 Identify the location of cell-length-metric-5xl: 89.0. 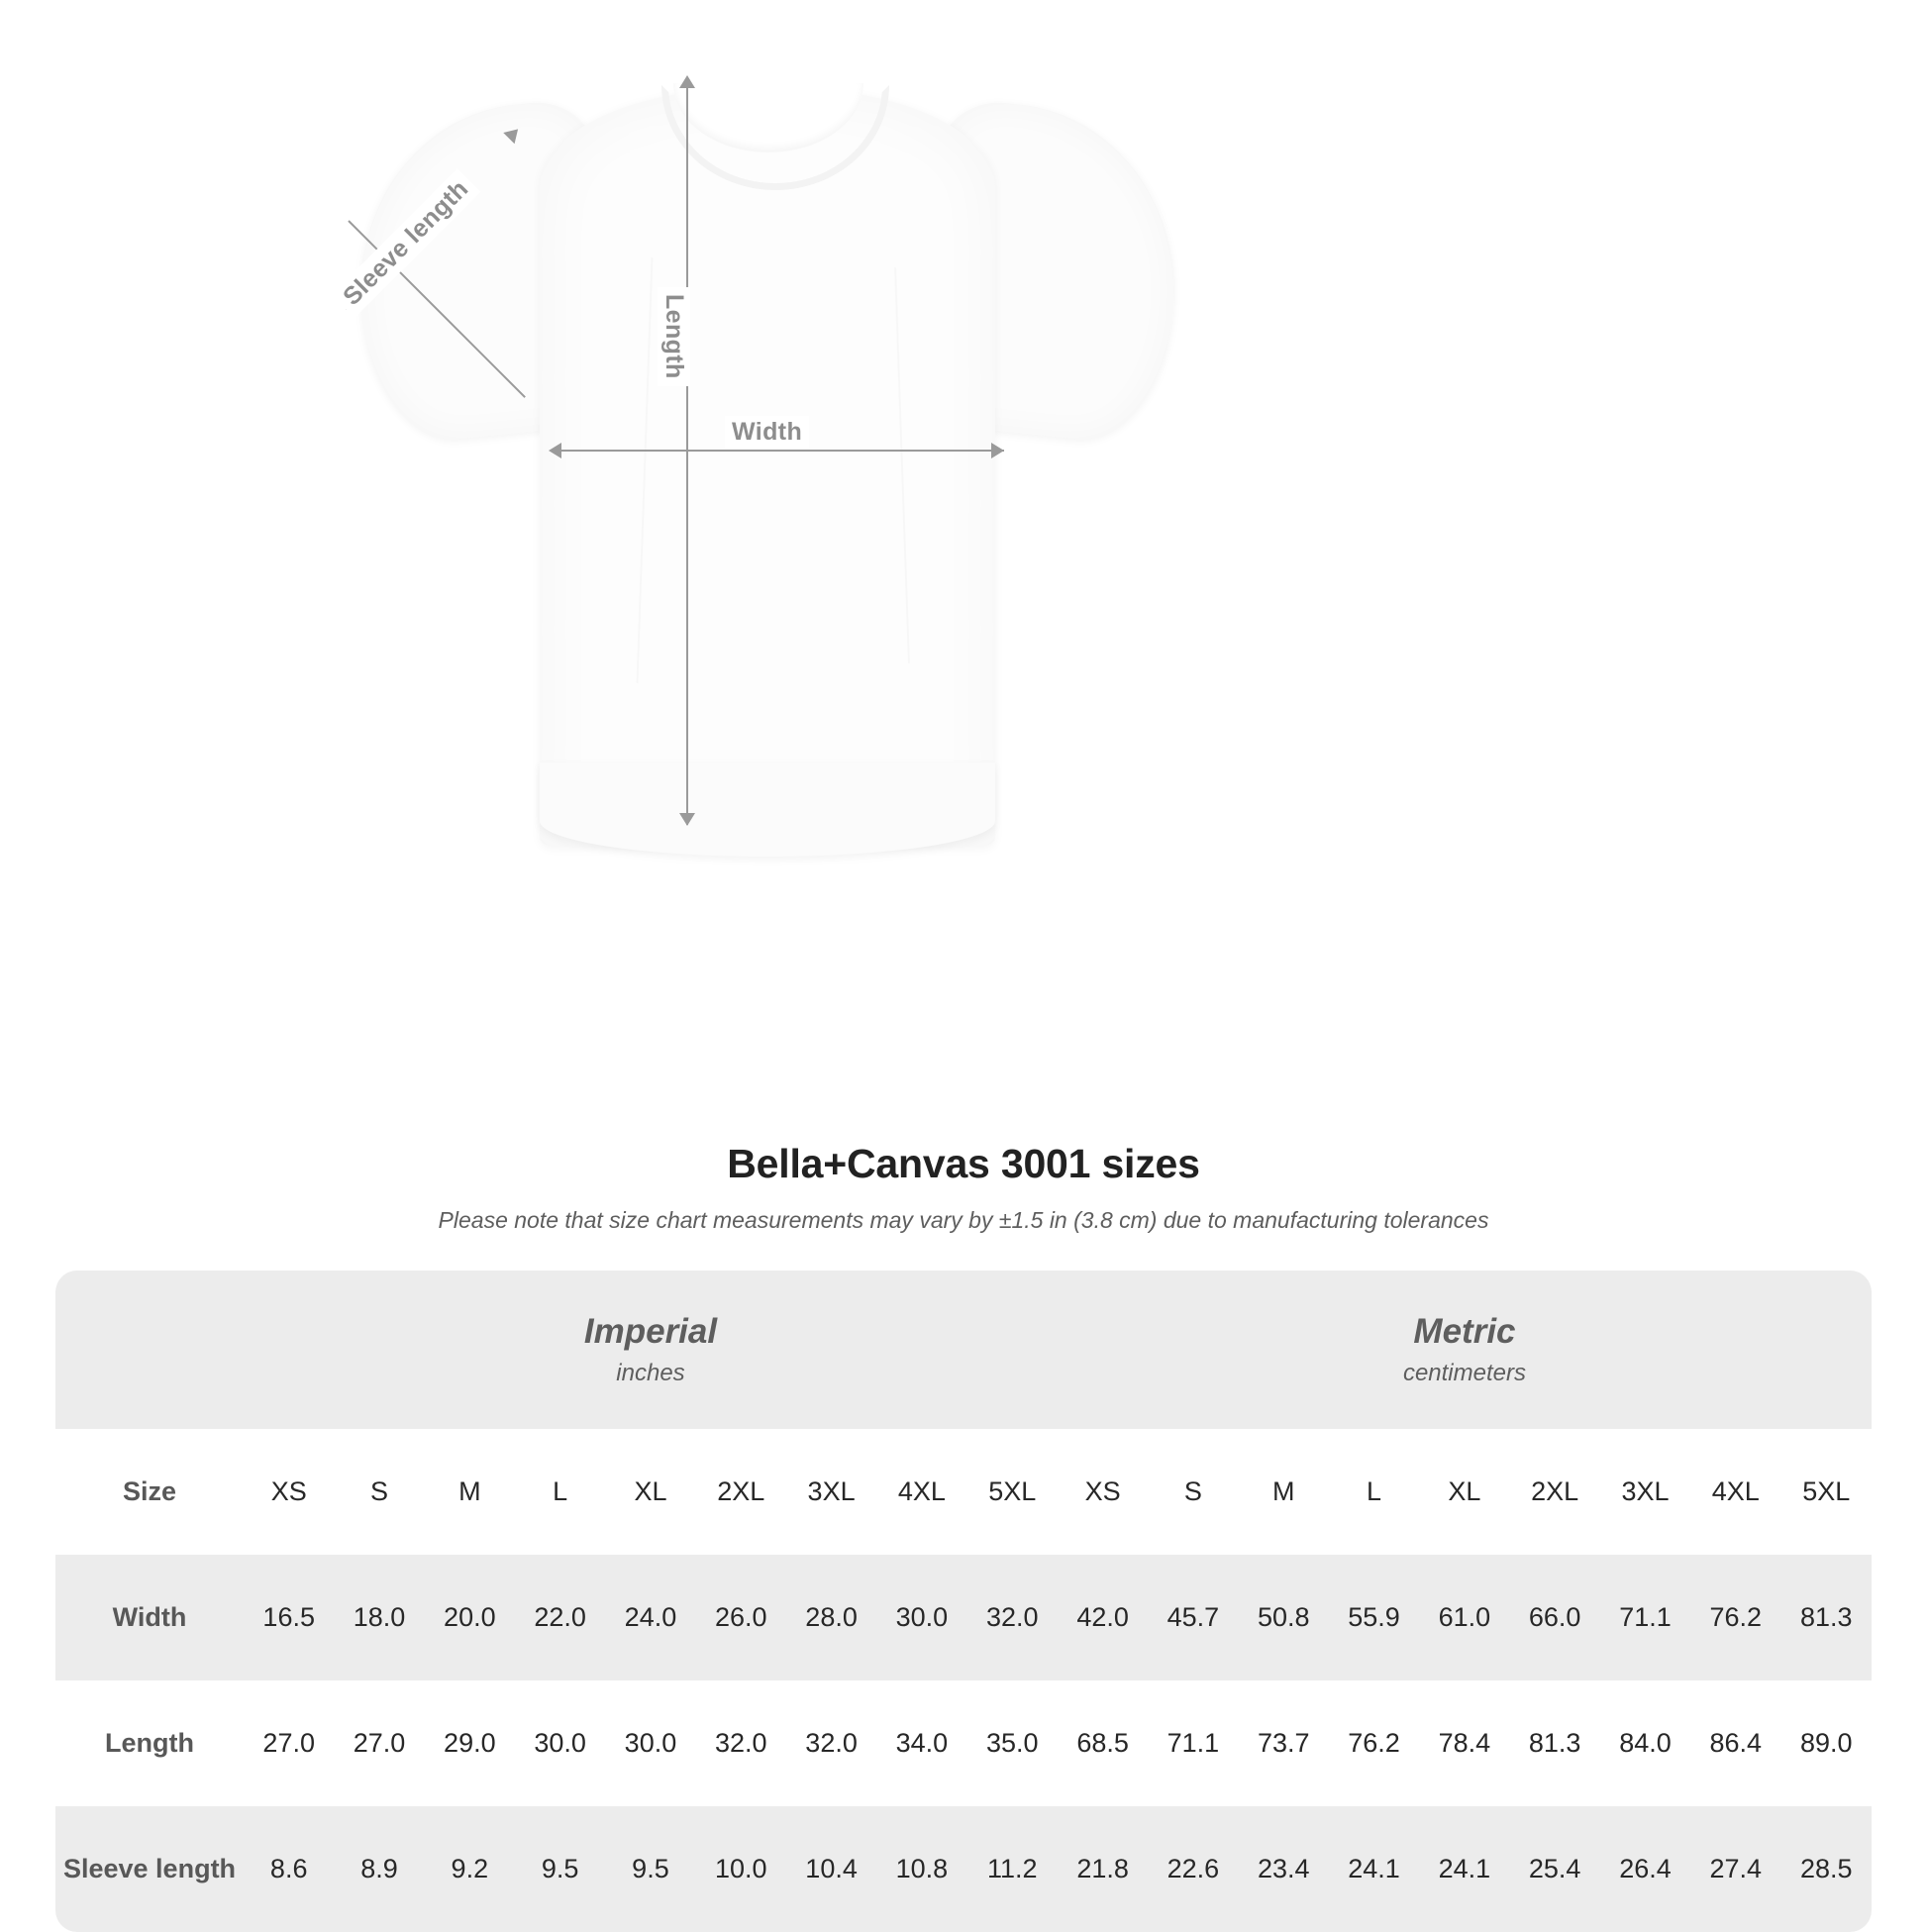
(1826, 1743).